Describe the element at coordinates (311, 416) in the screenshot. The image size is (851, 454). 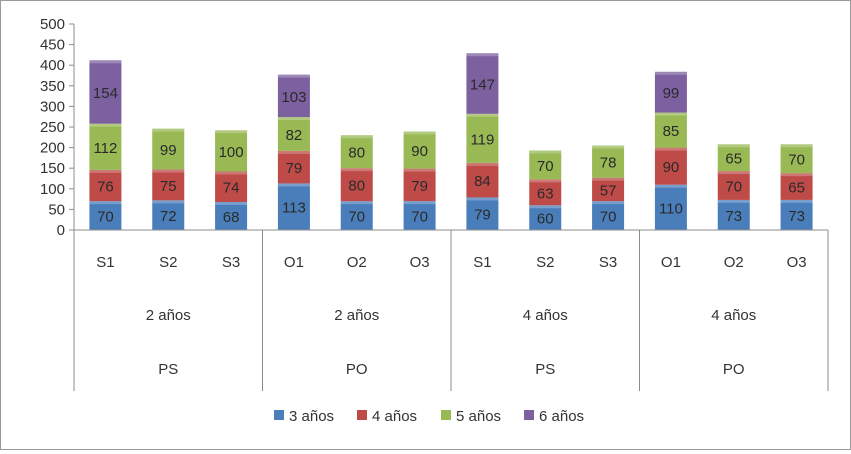
I see `legend-label: 3 años` at that location.